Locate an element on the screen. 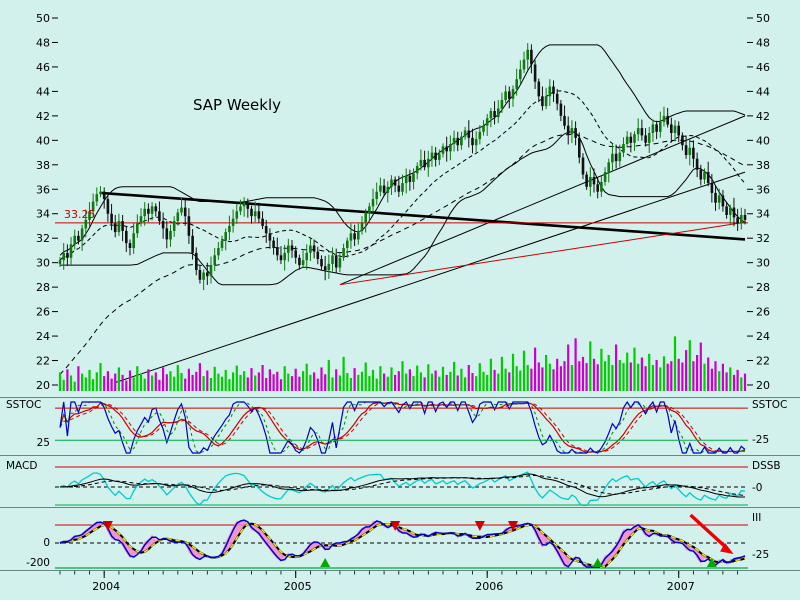 The height and width of the screenshot is (600, 800). price-tick-left: 46 is located at coordinates (43, 67).